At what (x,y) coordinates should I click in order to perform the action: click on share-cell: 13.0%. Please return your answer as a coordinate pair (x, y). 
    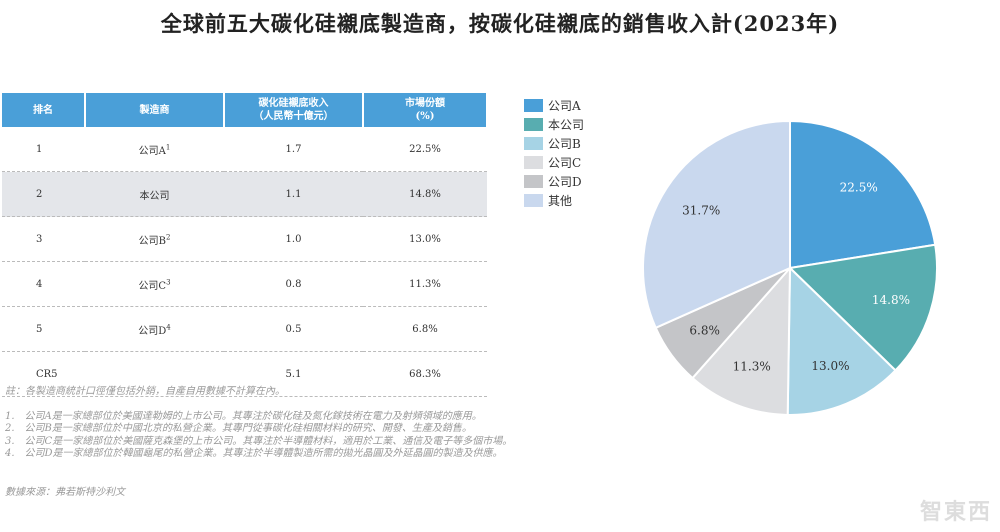
    Looking at the image, I should click on (425, 239).